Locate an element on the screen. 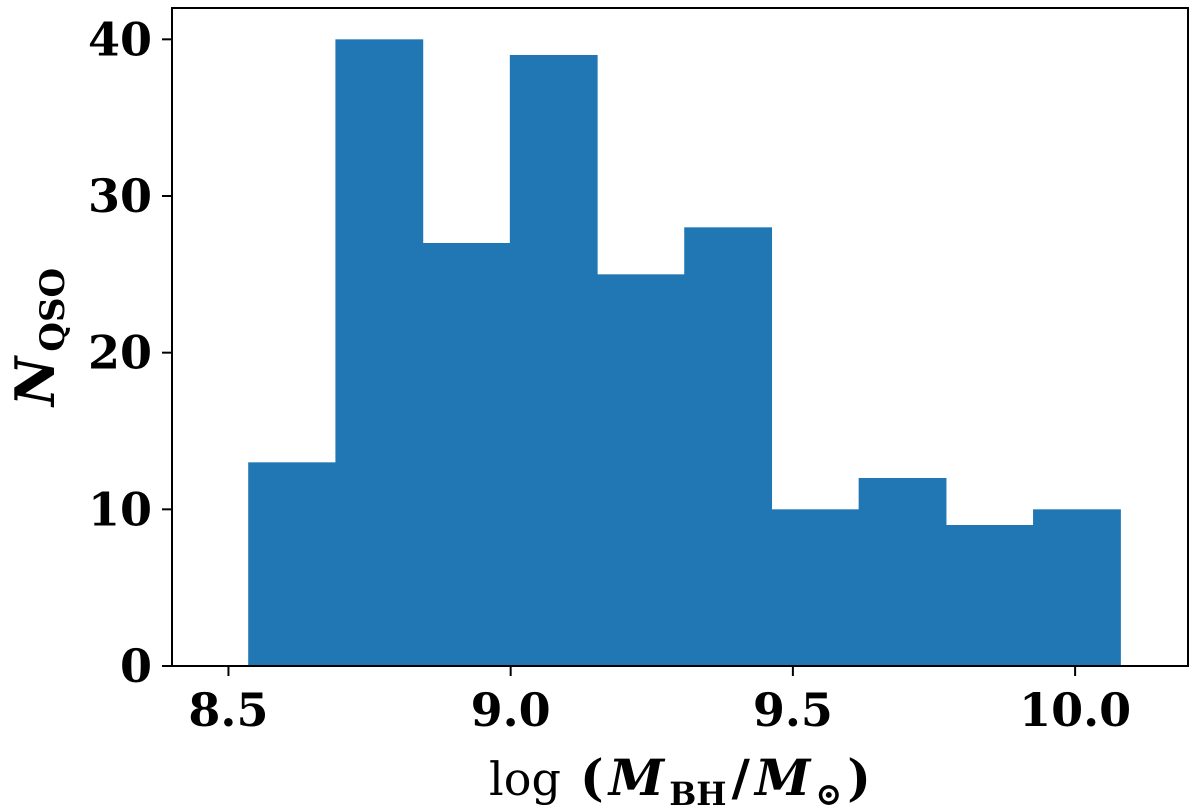  y-tick-label: 30 is located at coordinates (120, 196).